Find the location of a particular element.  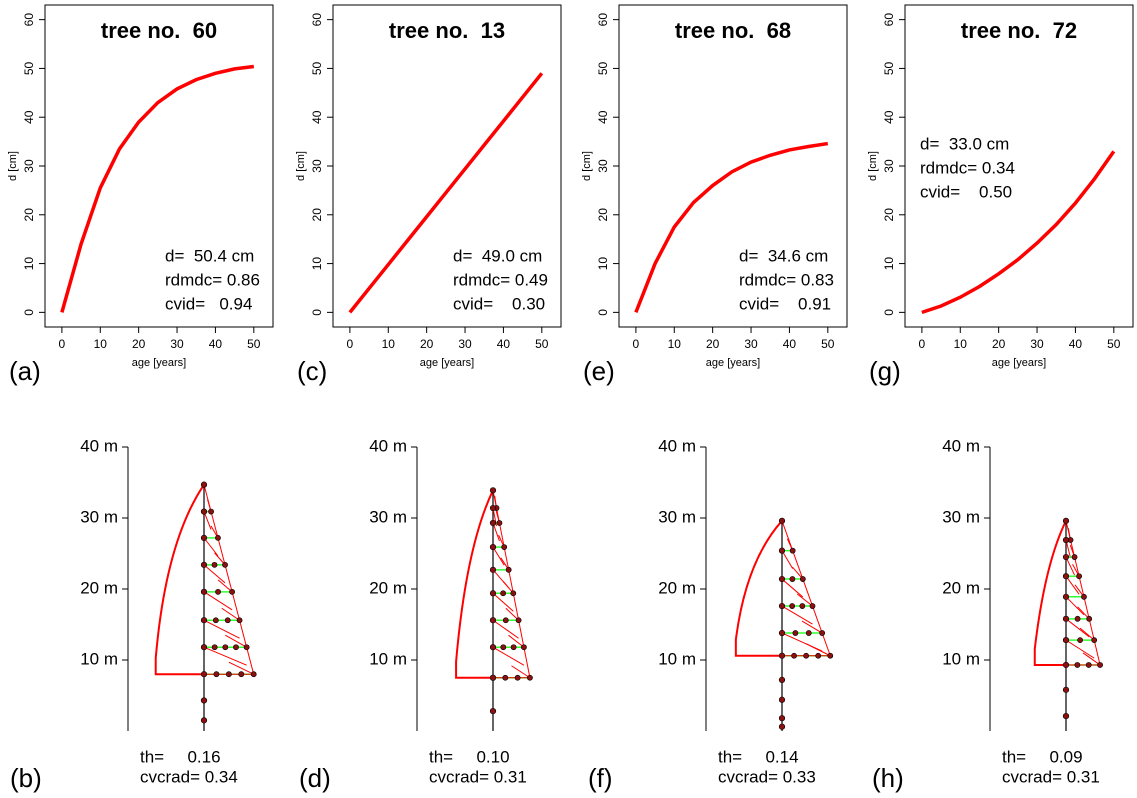

y-tick-label: 50 is located at coordinates (29, 68).